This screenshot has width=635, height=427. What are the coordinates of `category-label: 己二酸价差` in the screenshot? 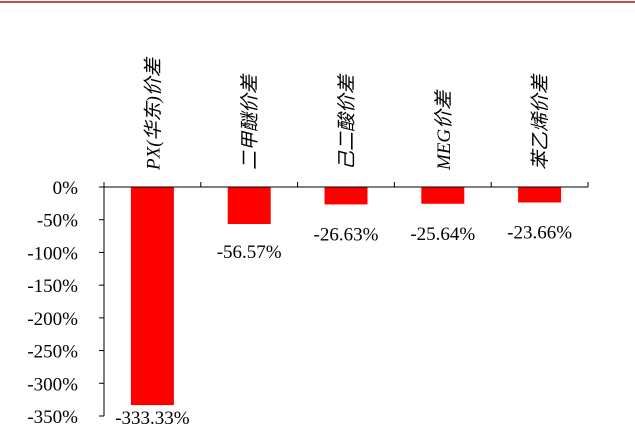 It's located at (347, 121).